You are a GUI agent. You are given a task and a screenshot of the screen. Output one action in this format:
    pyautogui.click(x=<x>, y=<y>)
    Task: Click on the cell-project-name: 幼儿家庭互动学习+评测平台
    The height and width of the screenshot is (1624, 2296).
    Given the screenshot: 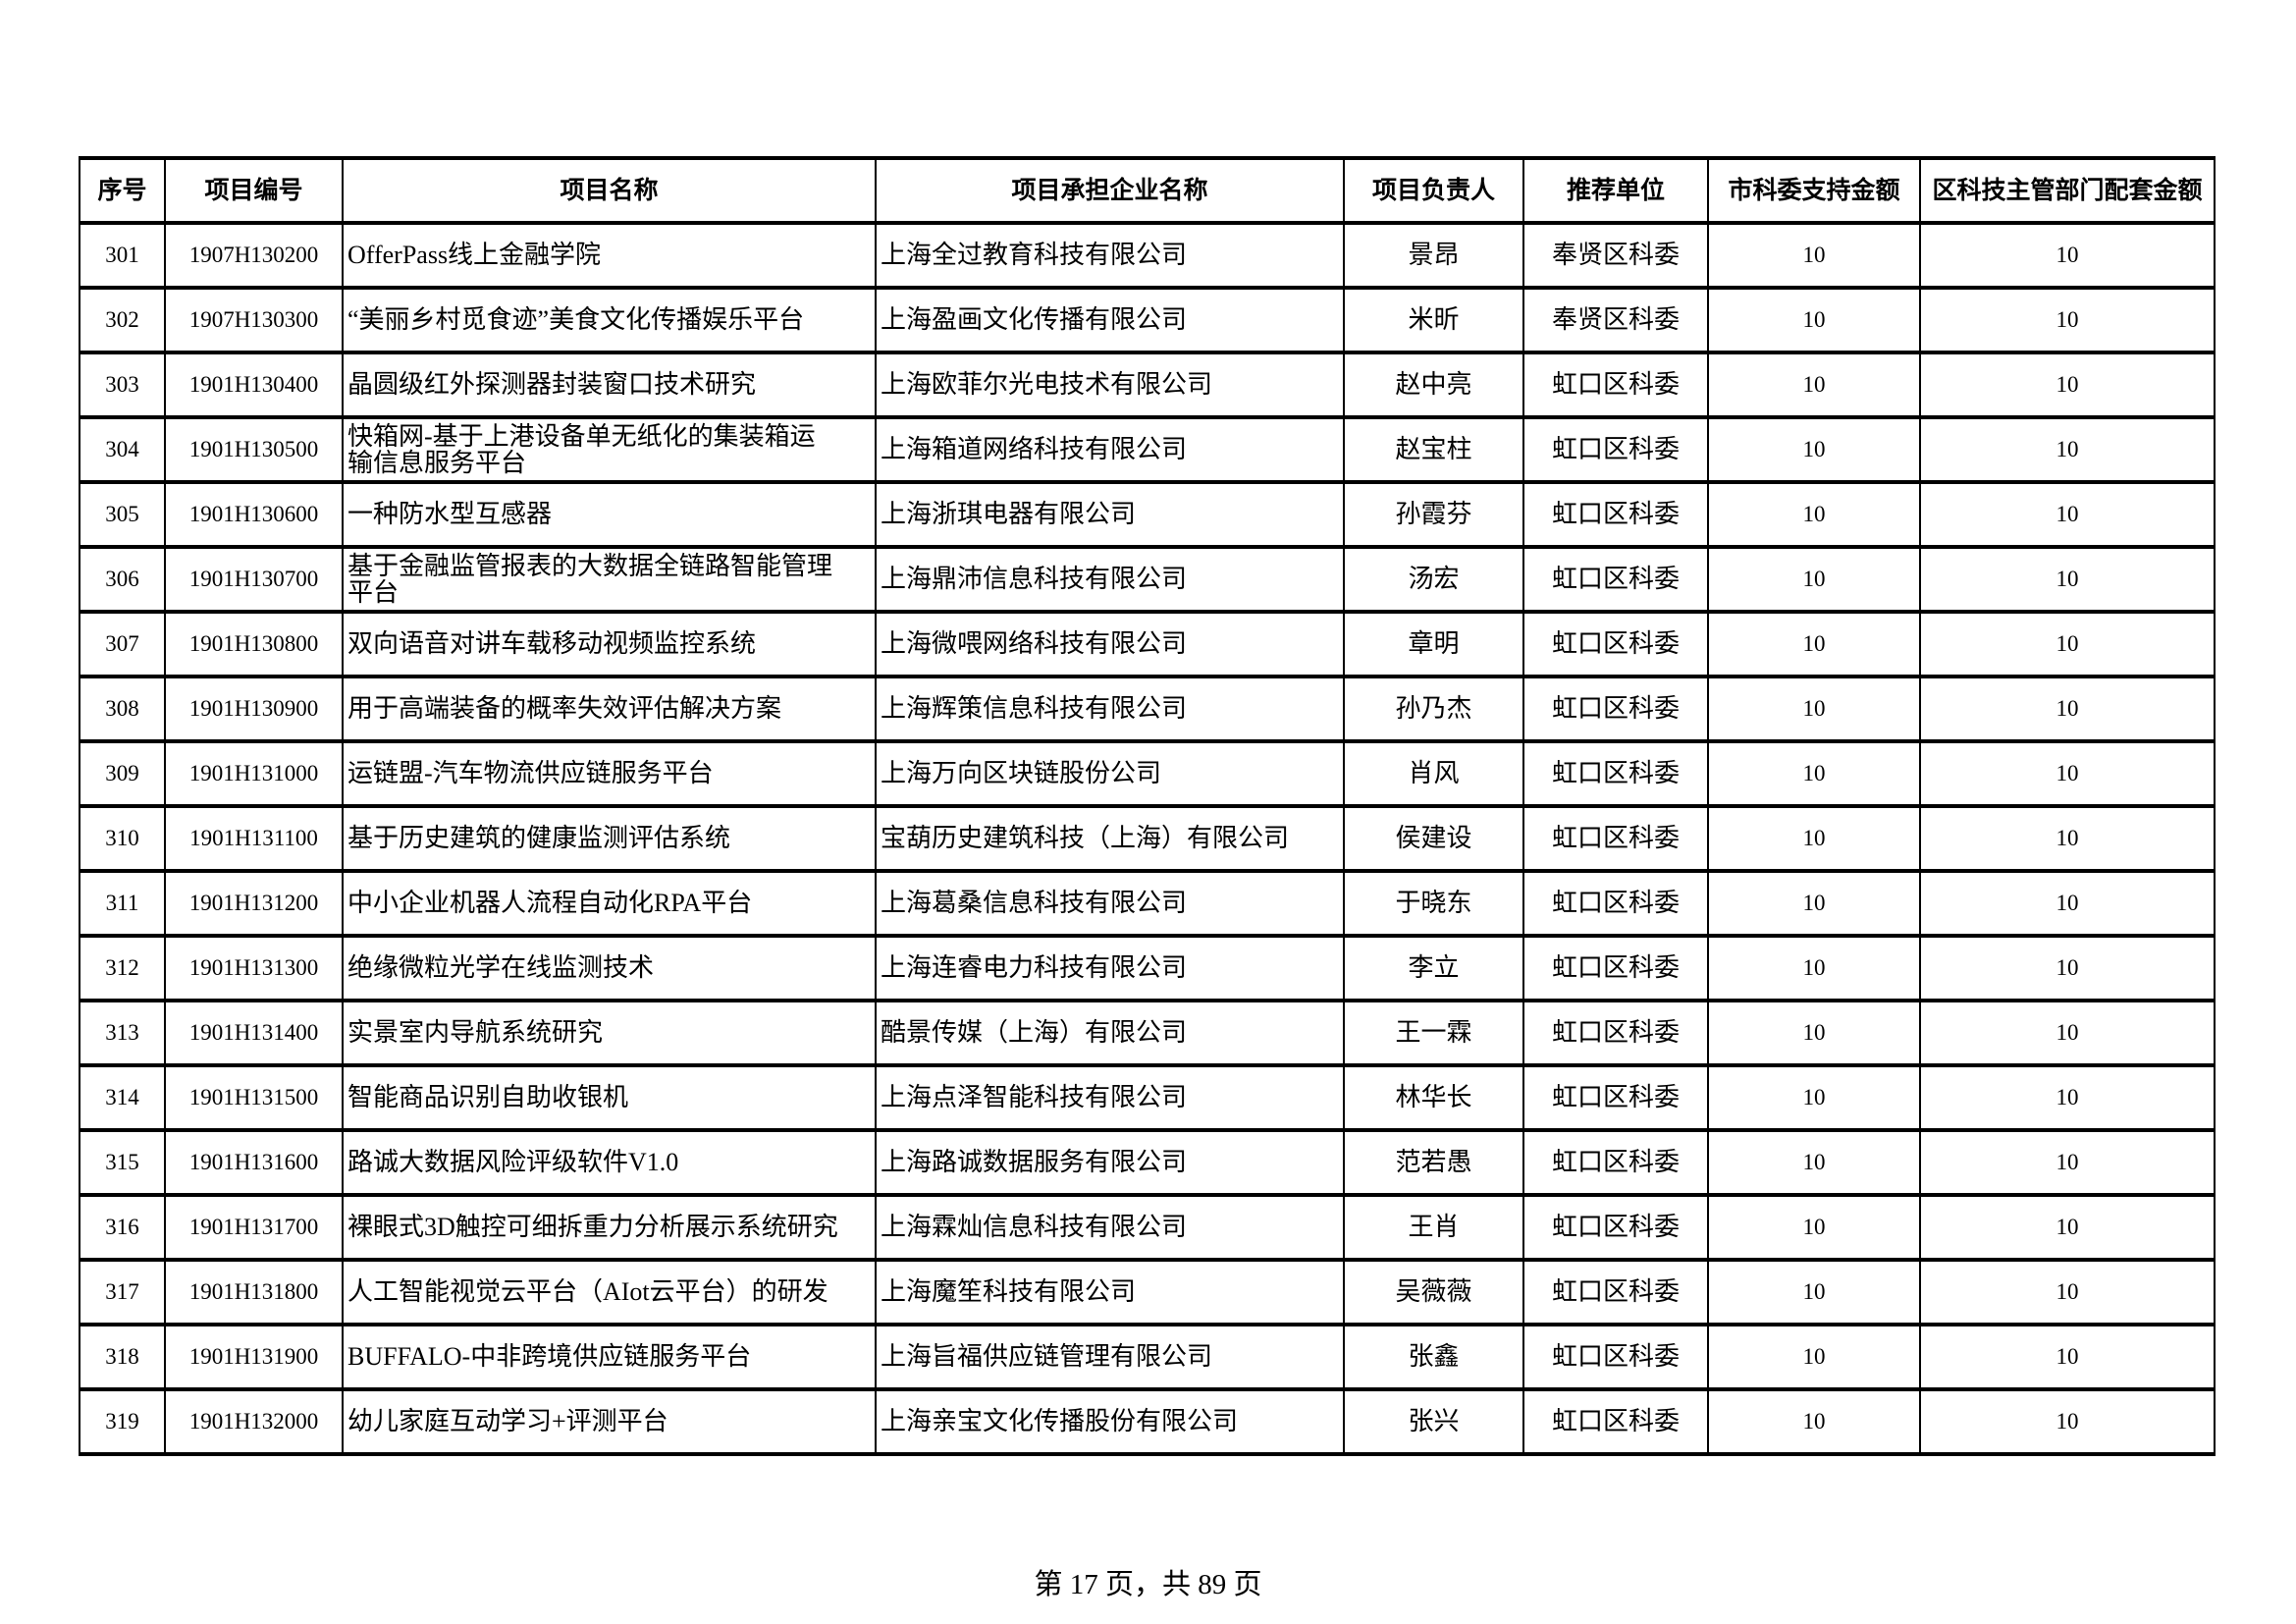 What is the action you would take?
    pyautogui.click(x=609, y=1421)
    